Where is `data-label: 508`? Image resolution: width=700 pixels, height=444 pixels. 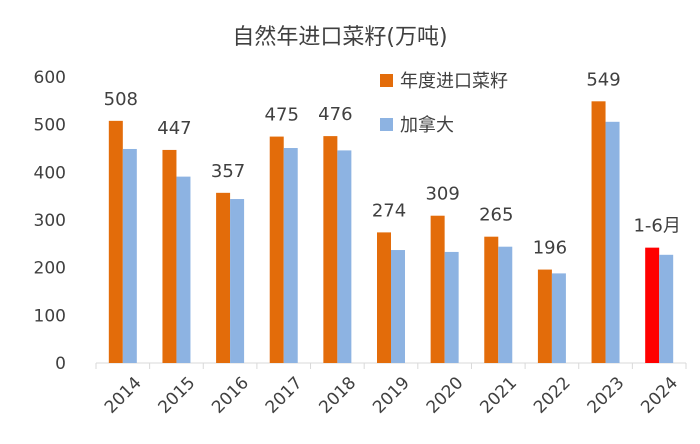
data-label: 508 is located at coordinates (121, 99).